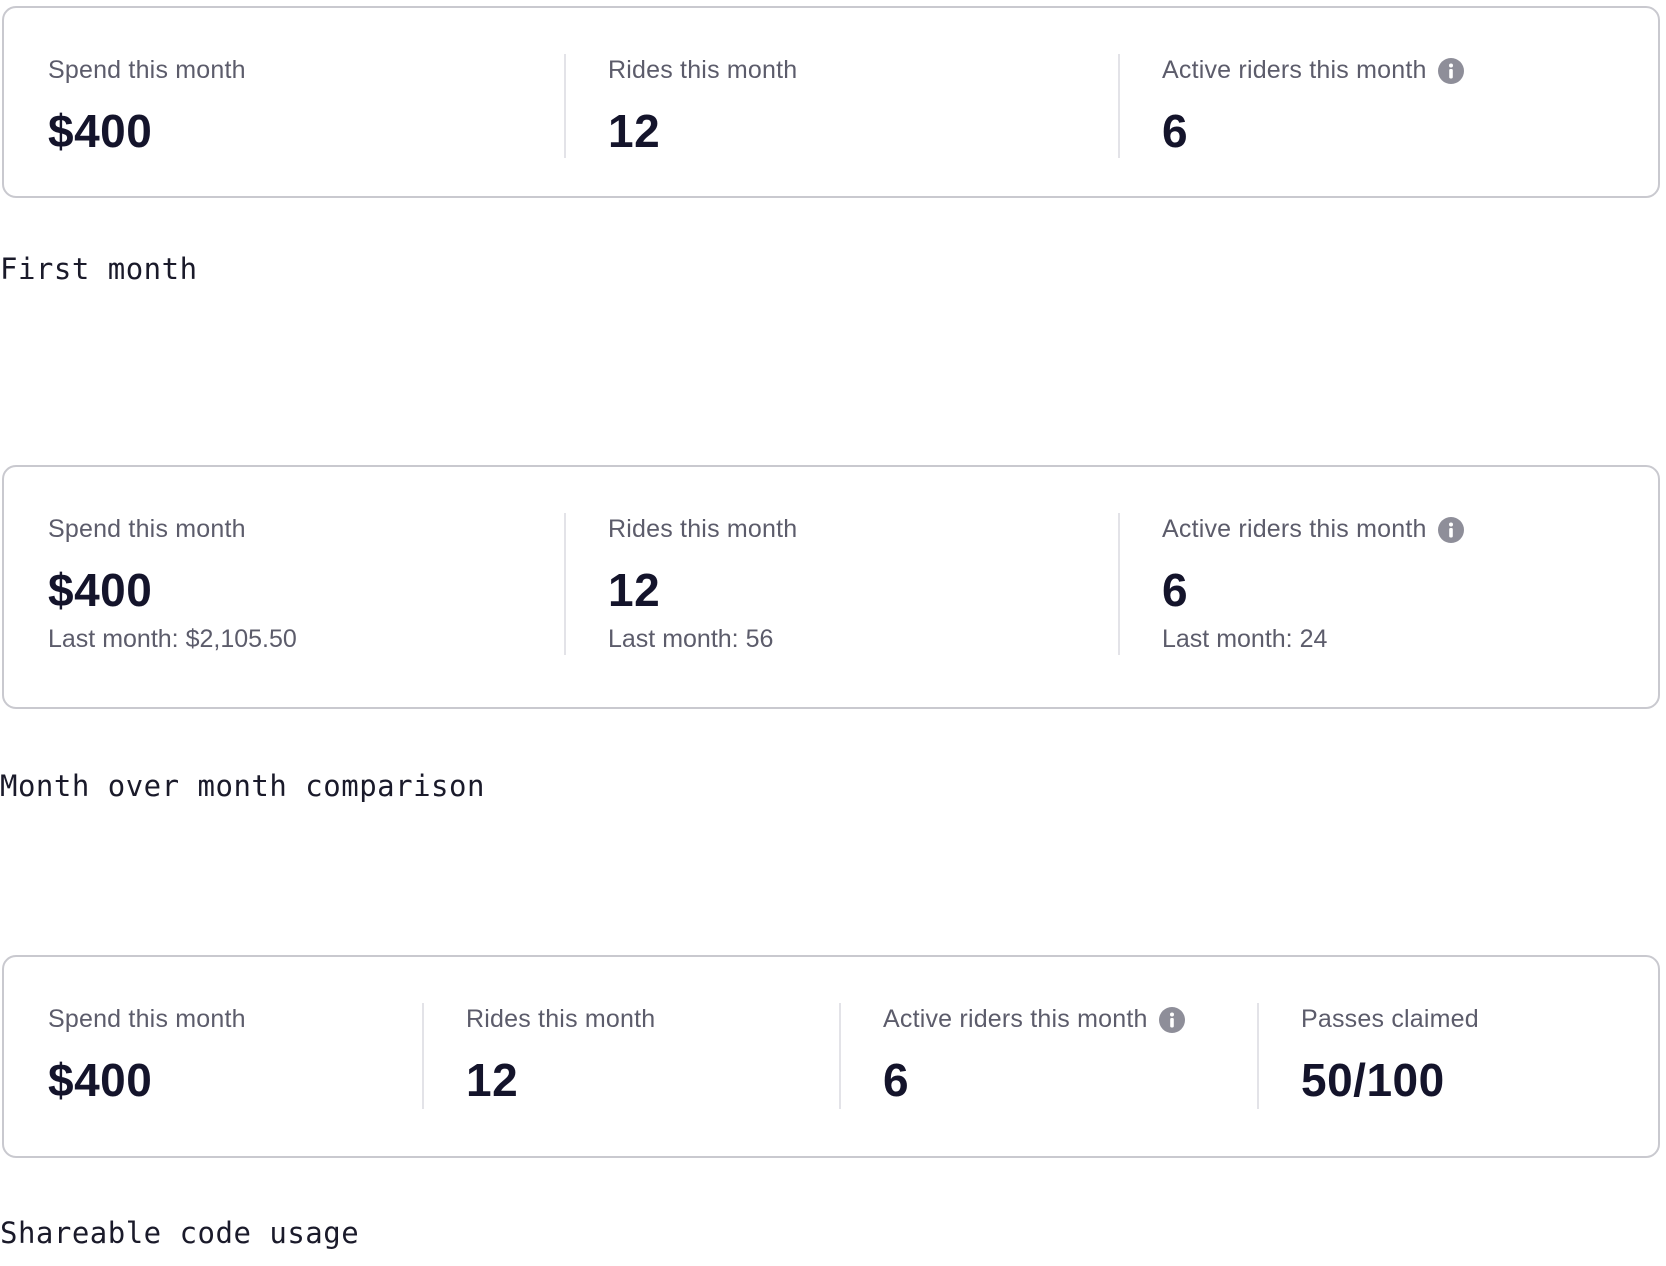 This screenshot has width=1666, height=1266. Describe the element at coordinates (99, 269) in the screenshot. I see `section-caption: First month` at that location.